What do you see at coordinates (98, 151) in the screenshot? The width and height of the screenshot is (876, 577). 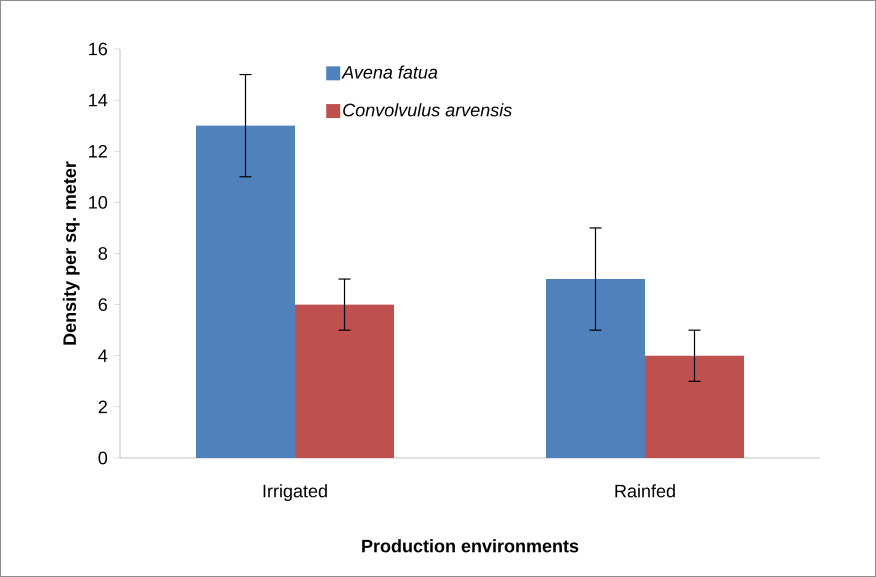 I see `y-tick-label: 12` at bounding box center [98, 151].